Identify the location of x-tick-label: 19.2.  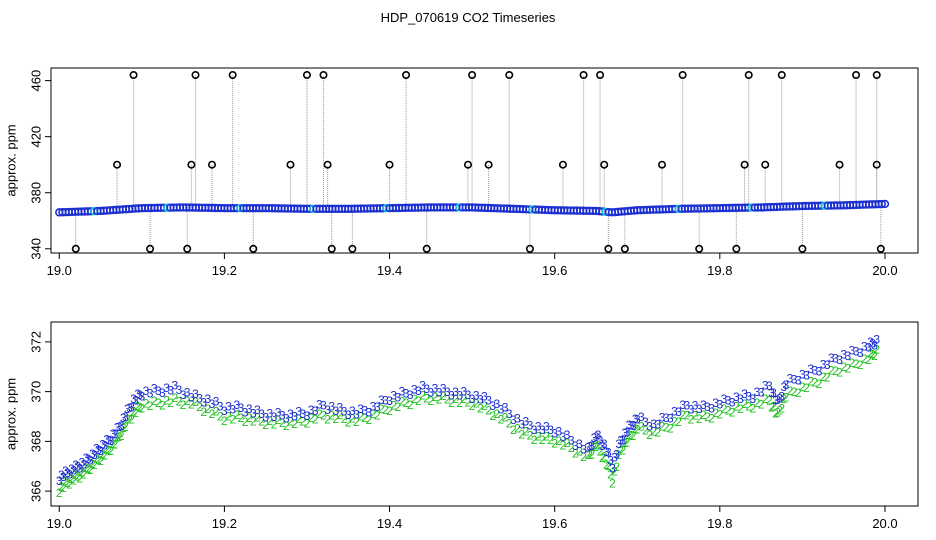
(224, 270).